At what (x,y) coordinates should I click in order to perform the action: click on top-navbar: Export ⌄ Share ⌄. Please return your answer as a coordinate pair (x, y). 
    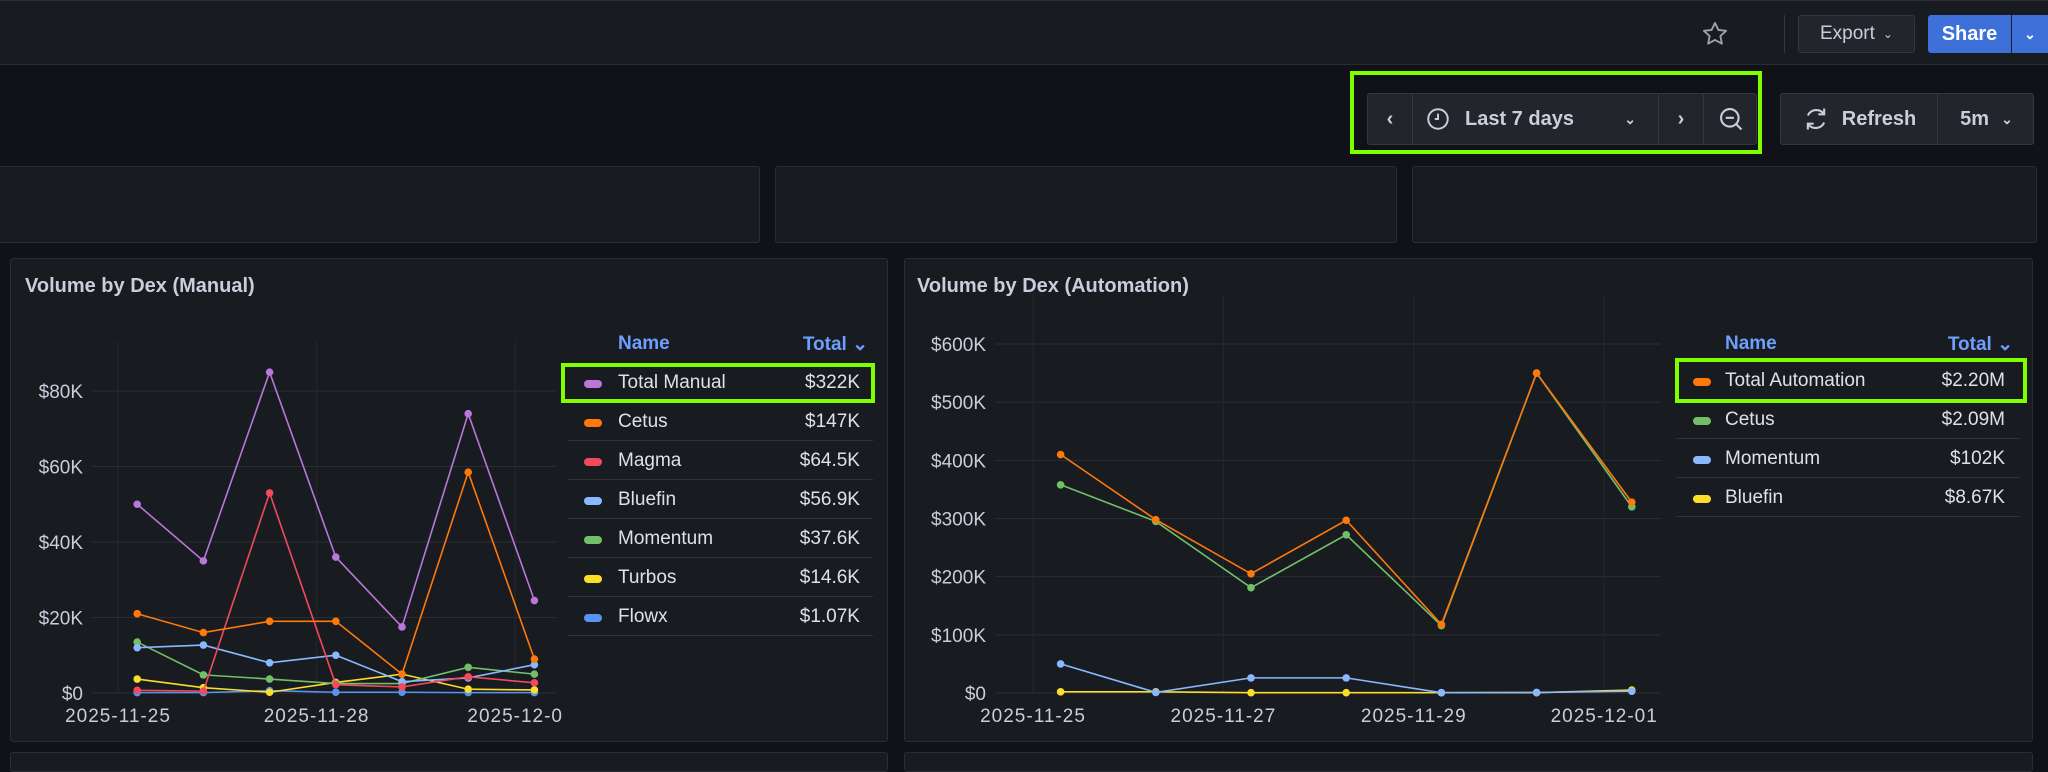
    Looking at the image, I should click on (1024, 32).